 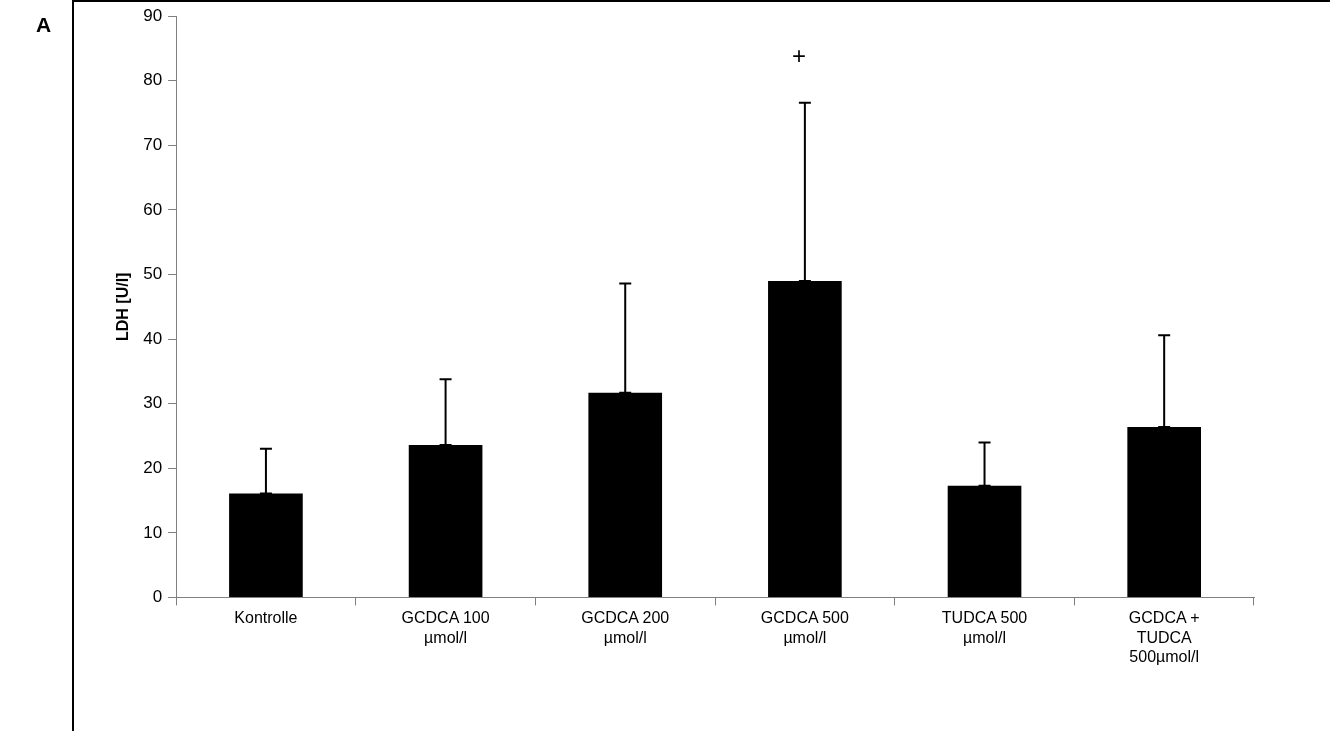 I want to click on y-tick-label: 60, so click(x=153, y=209).